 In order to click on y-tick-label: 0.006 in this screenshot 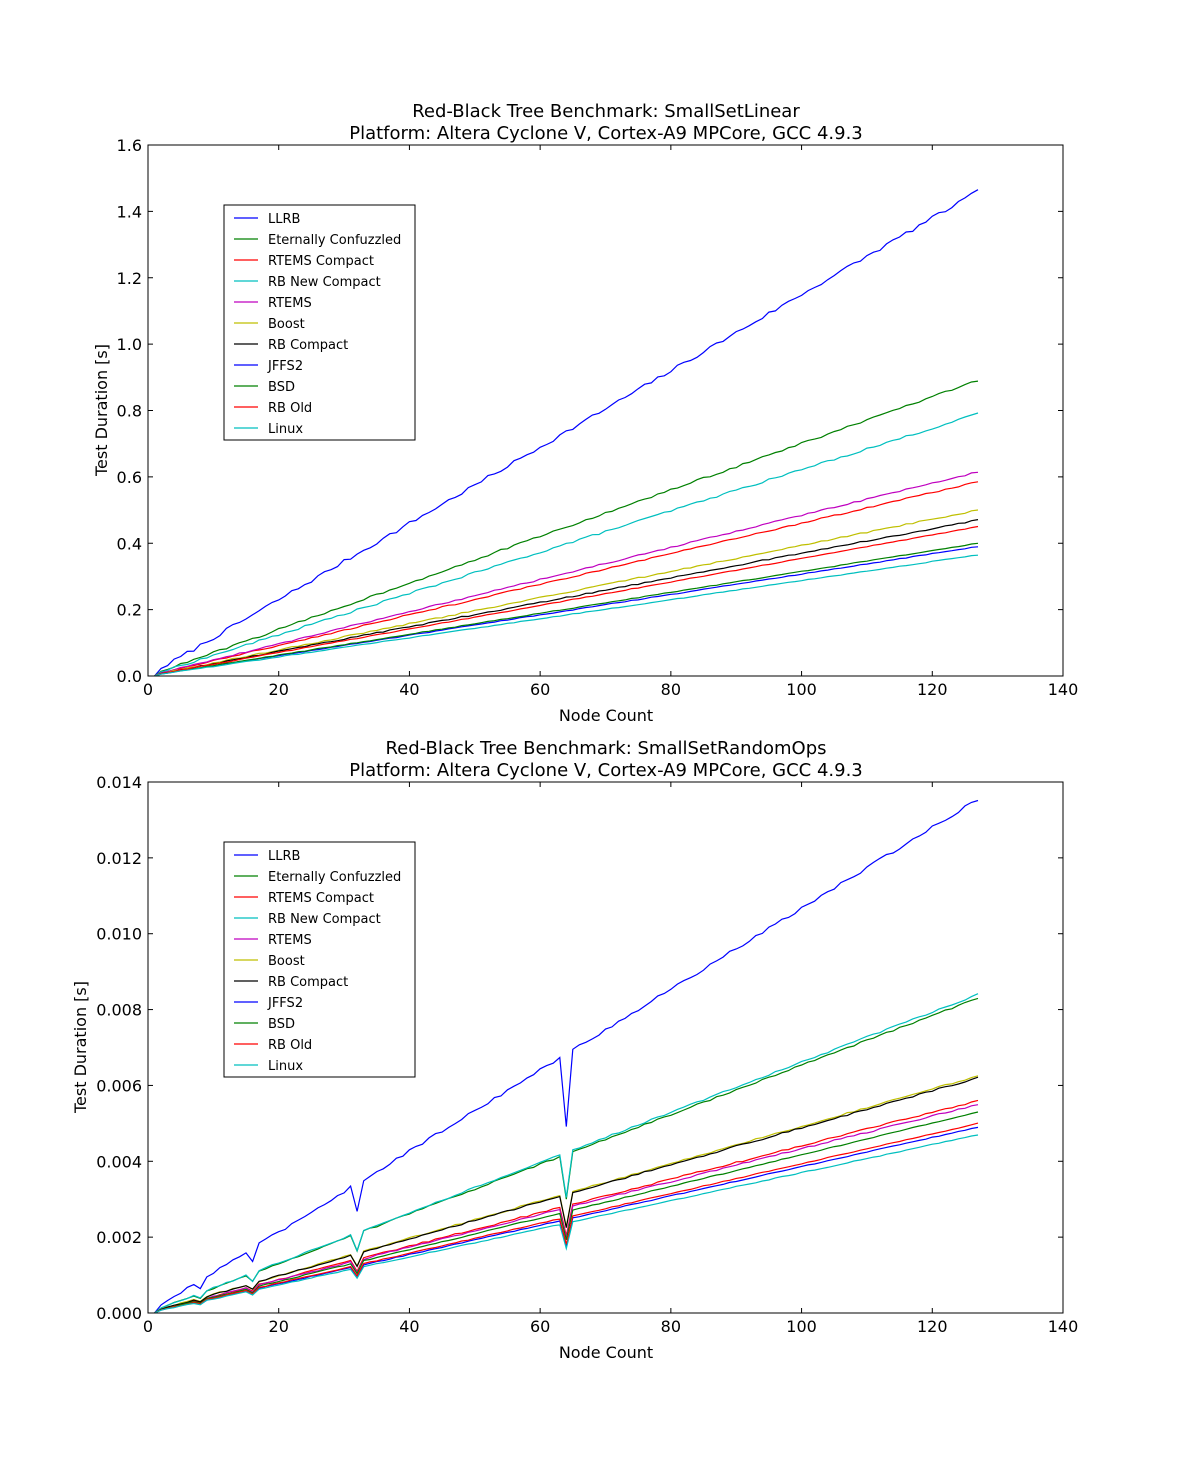, I will do `click(119, 1085)`.